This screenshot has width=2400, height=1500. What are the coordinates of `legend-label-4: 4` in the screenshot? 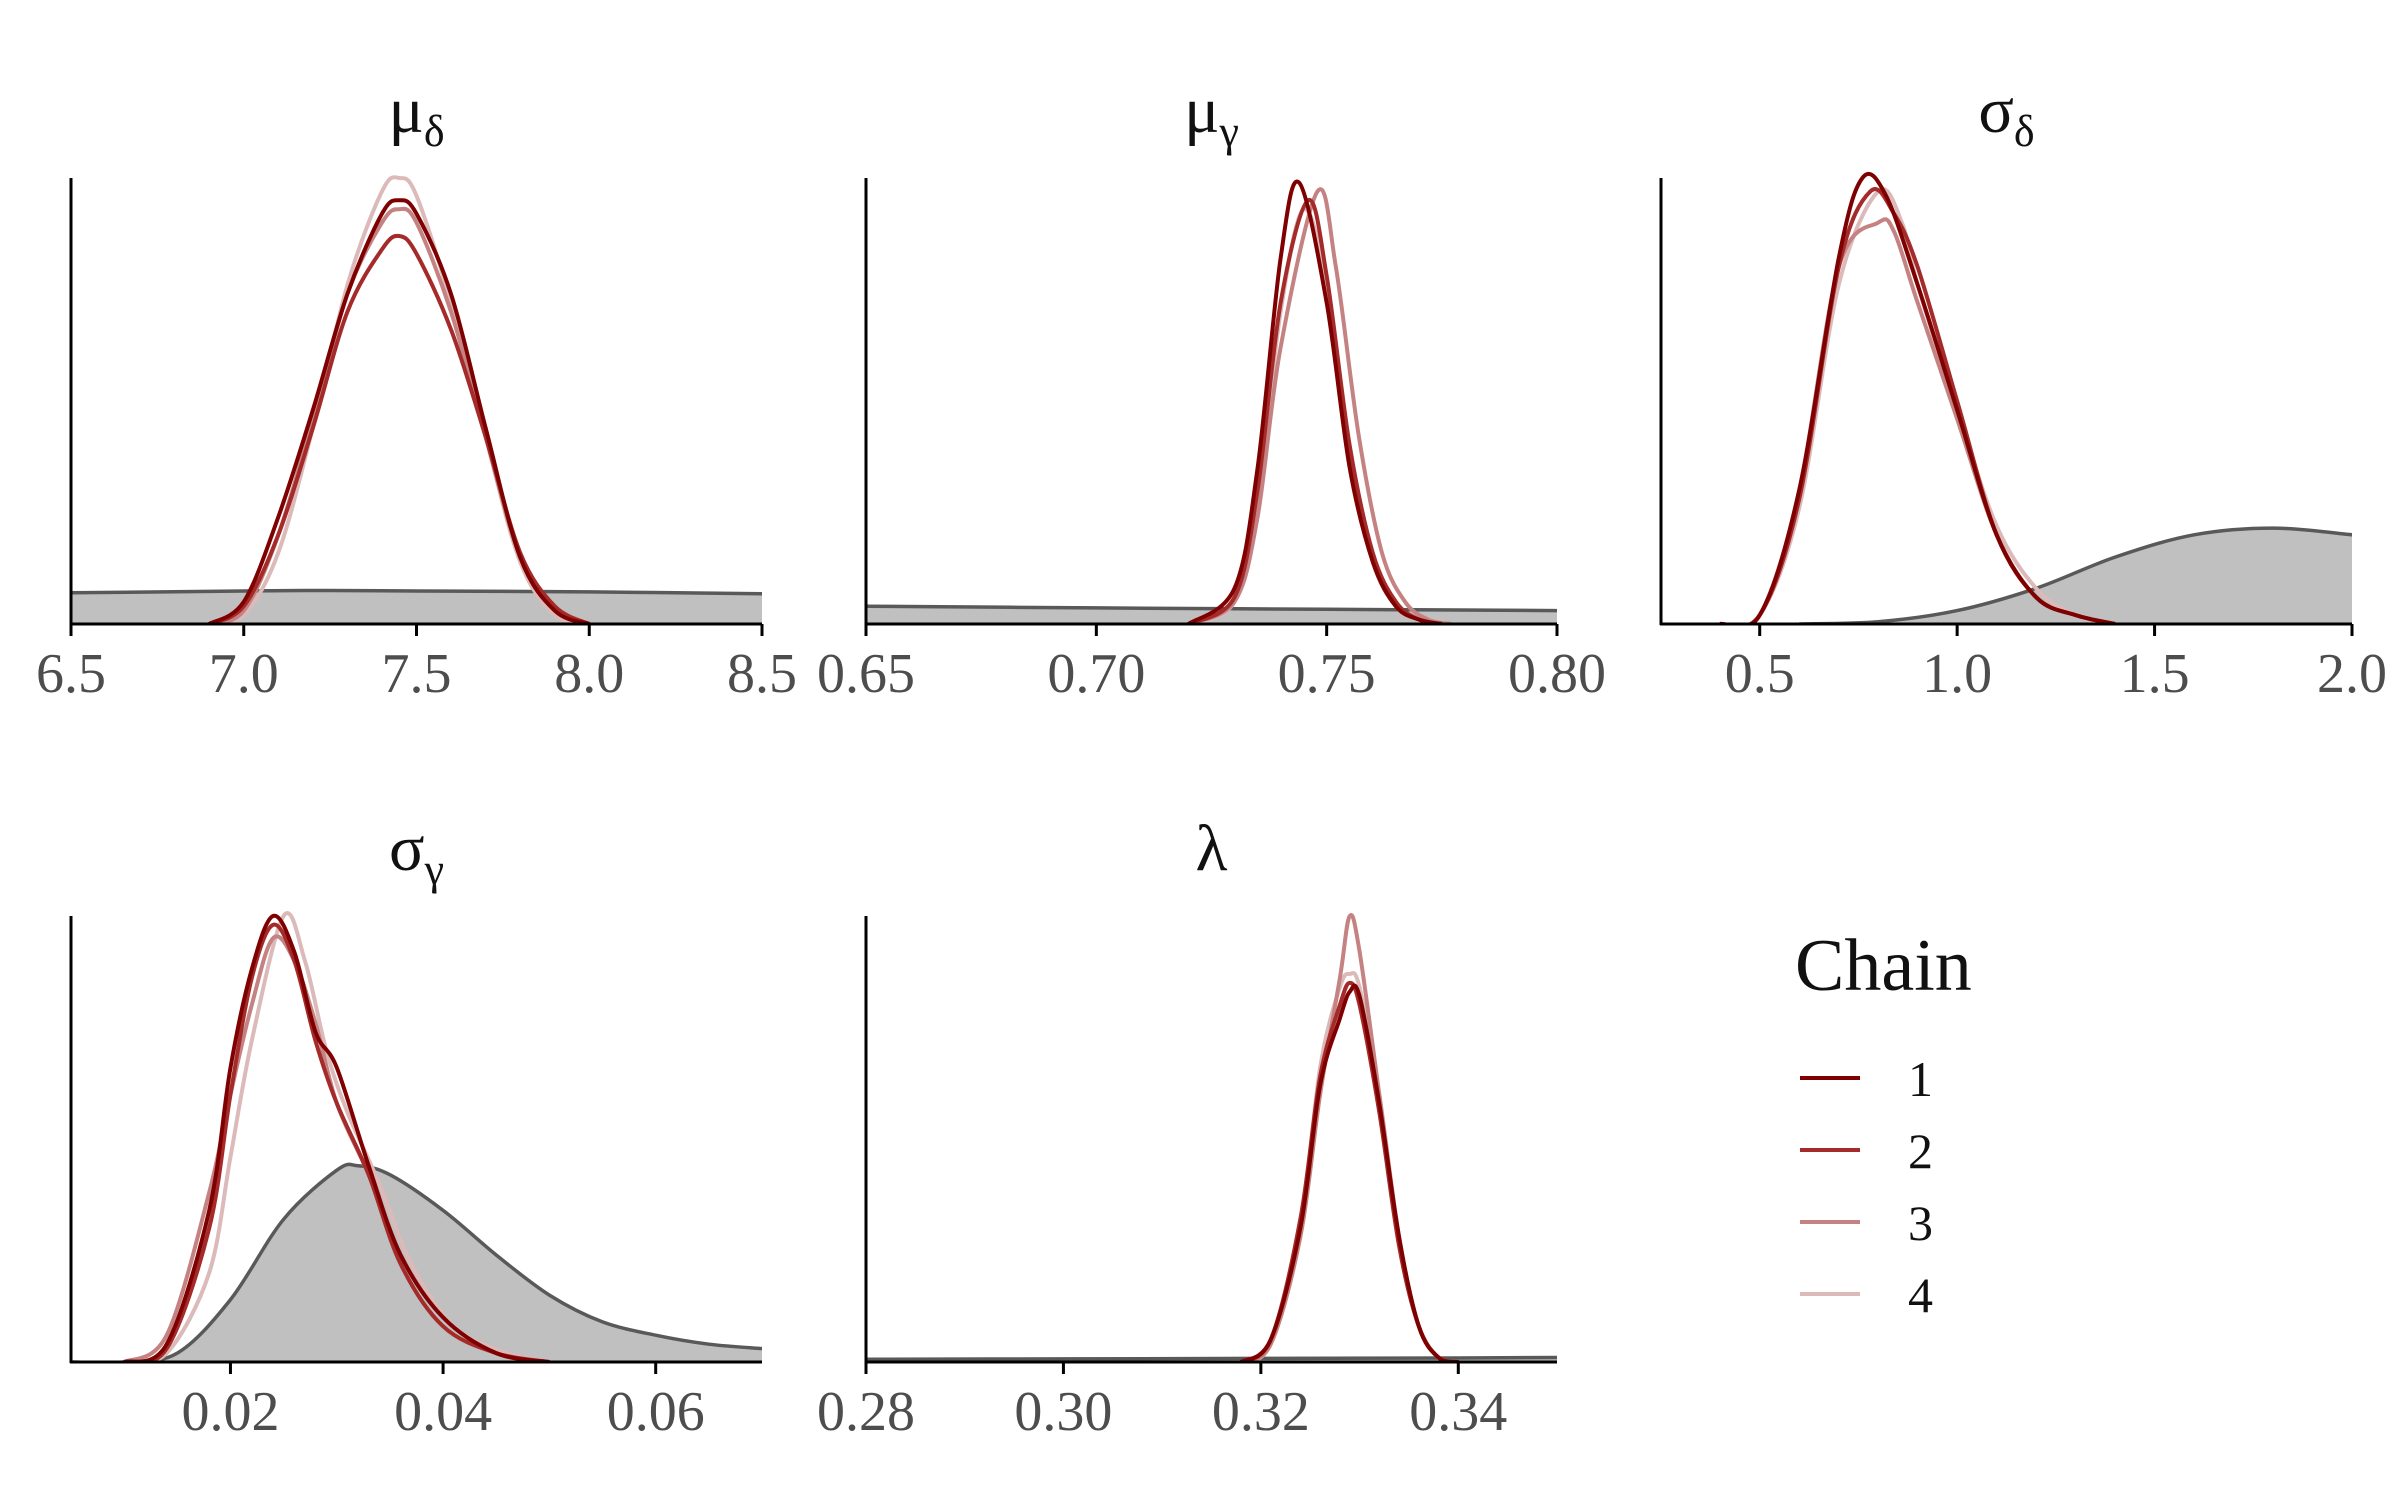 It's located at (1920, 1295).